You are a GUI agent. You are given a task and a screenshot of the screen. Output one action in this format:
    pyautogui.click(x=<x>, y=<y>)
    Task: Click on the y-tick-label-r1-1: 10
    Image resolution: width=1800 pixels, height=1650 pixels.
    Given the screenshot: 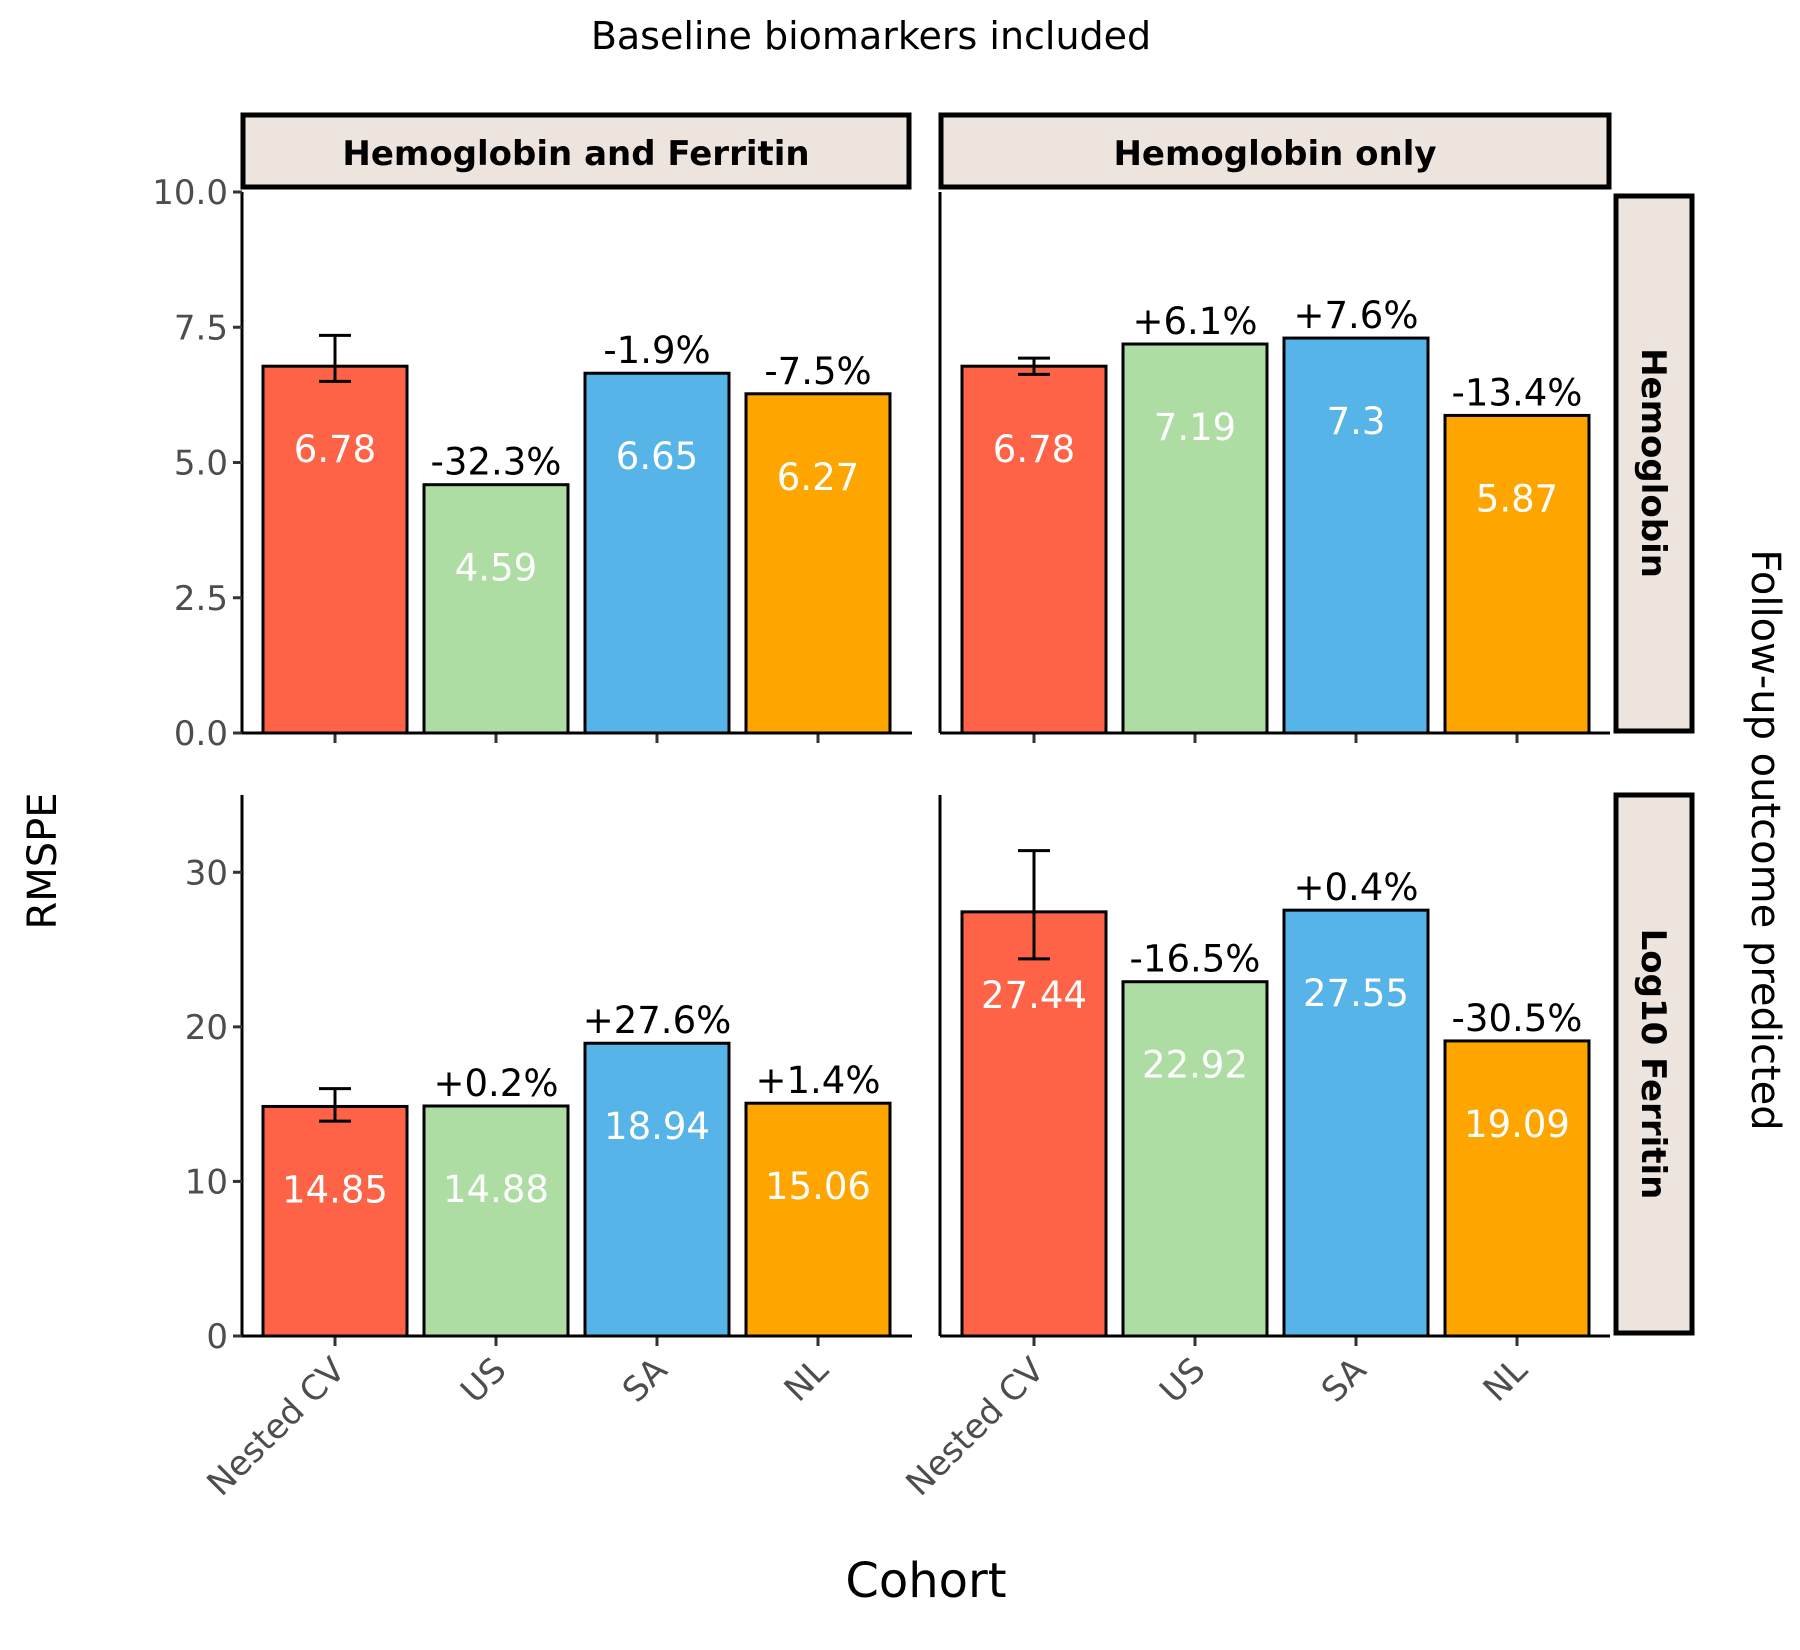 What is the action you would take?
    pyautogui.click(x=206, y=1182)
    